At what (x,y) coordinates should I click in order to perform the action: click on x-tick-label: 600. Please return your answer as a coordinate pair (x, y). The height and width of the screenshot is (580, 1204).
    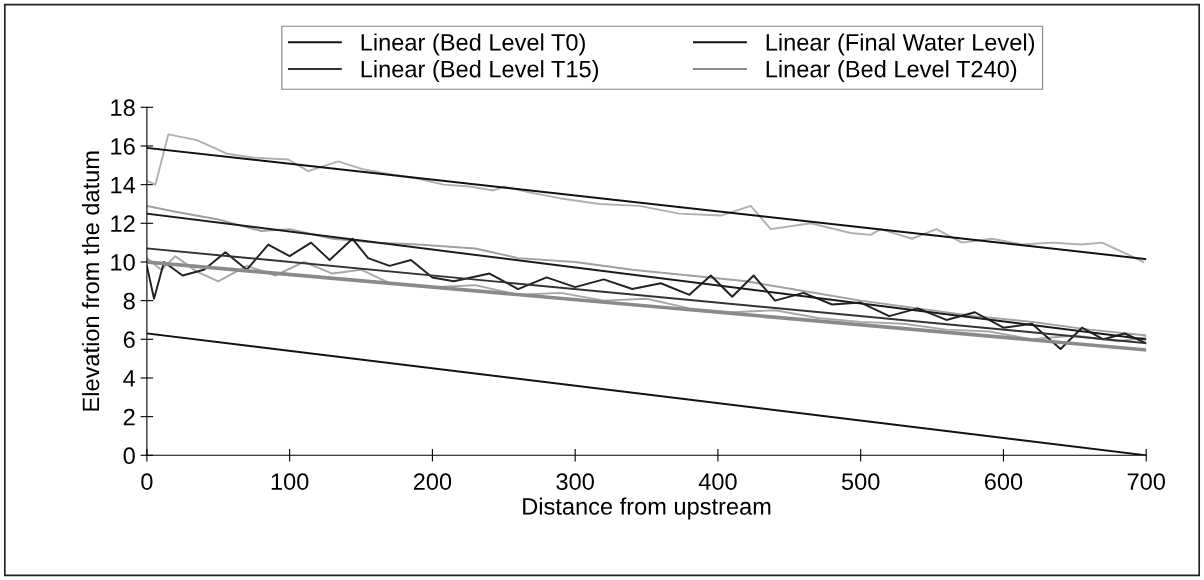
    Looking at the image, I should click on (1003, 481).